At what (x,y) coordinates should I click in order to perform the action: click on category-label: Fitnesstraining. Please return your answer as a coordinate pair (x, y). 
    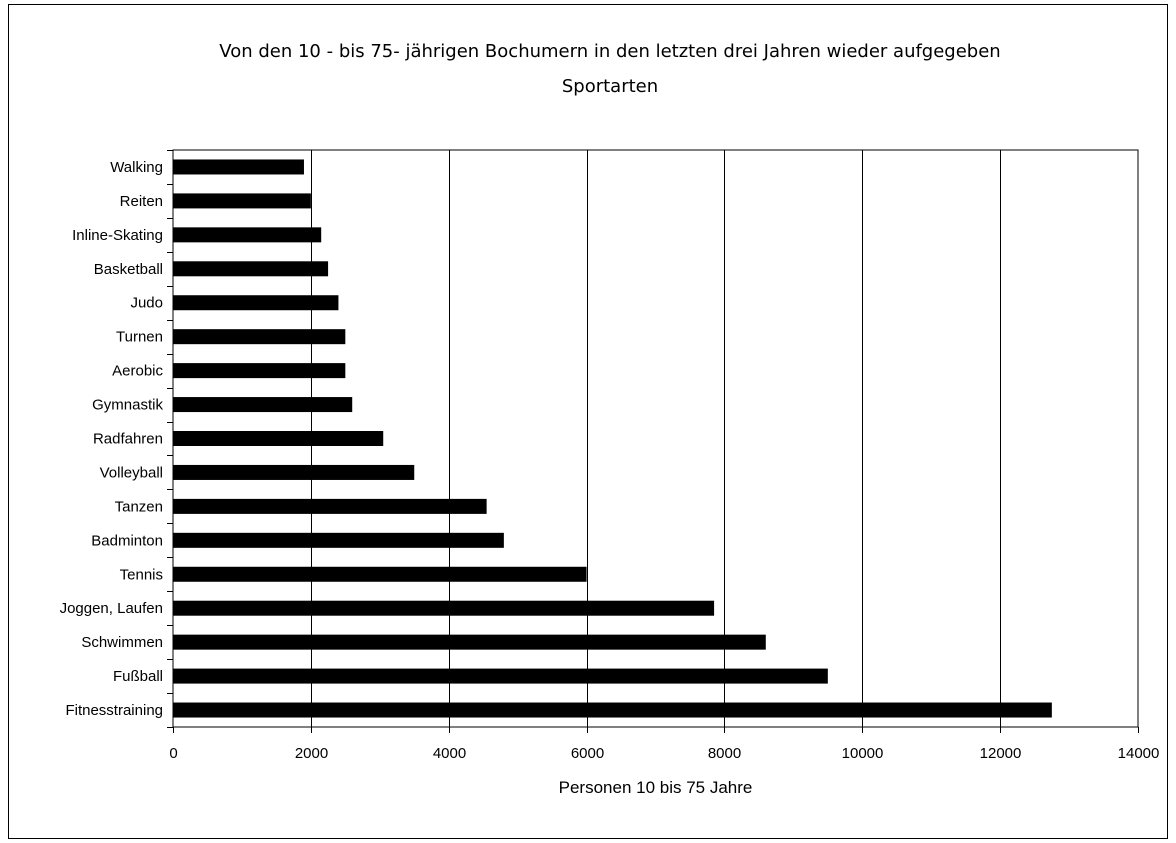
    Looking at the image, I should click on (114, 710).